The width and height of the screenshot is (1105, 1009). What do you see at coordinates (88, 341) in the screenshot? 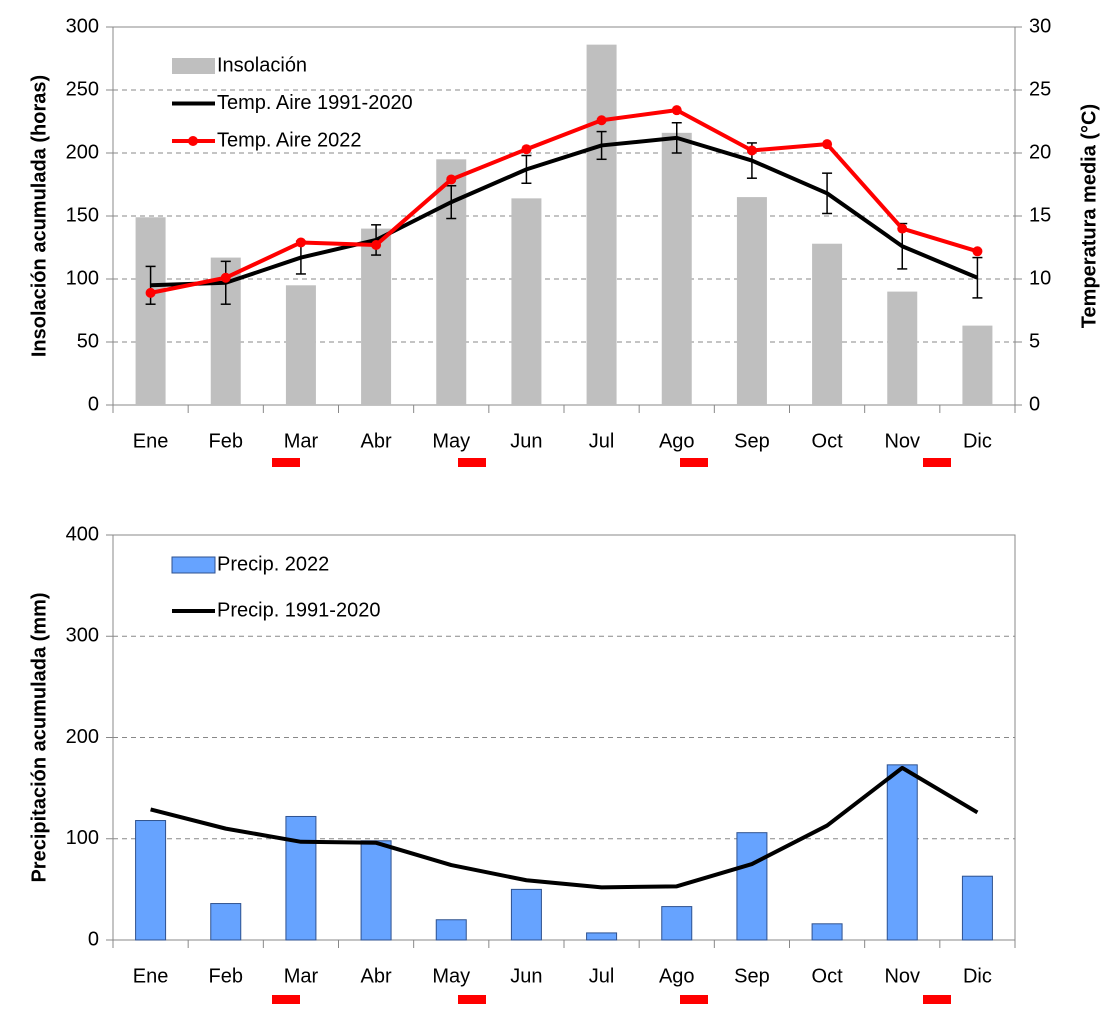
I see `y-tick-label: 50` at bounding box center [88, 341].